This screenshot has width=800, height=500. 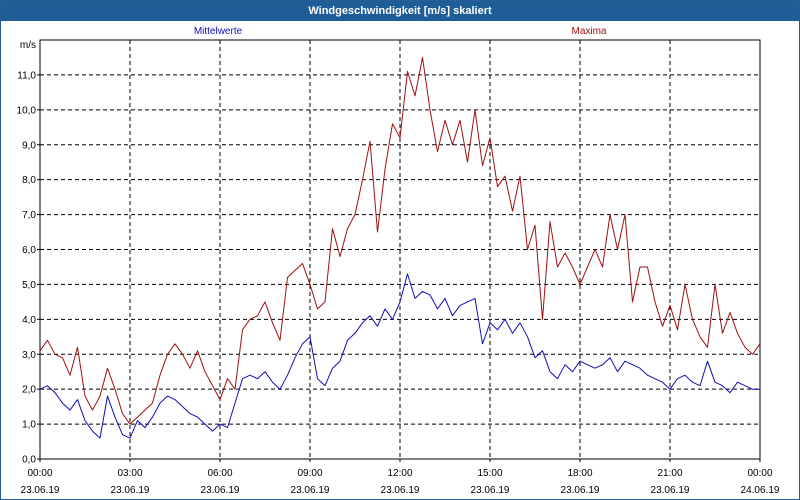 What do you see at coordinates (399, 473) in the screenshot?
I see `x-tick-time: 12:00` at bounding box center [399, 473].